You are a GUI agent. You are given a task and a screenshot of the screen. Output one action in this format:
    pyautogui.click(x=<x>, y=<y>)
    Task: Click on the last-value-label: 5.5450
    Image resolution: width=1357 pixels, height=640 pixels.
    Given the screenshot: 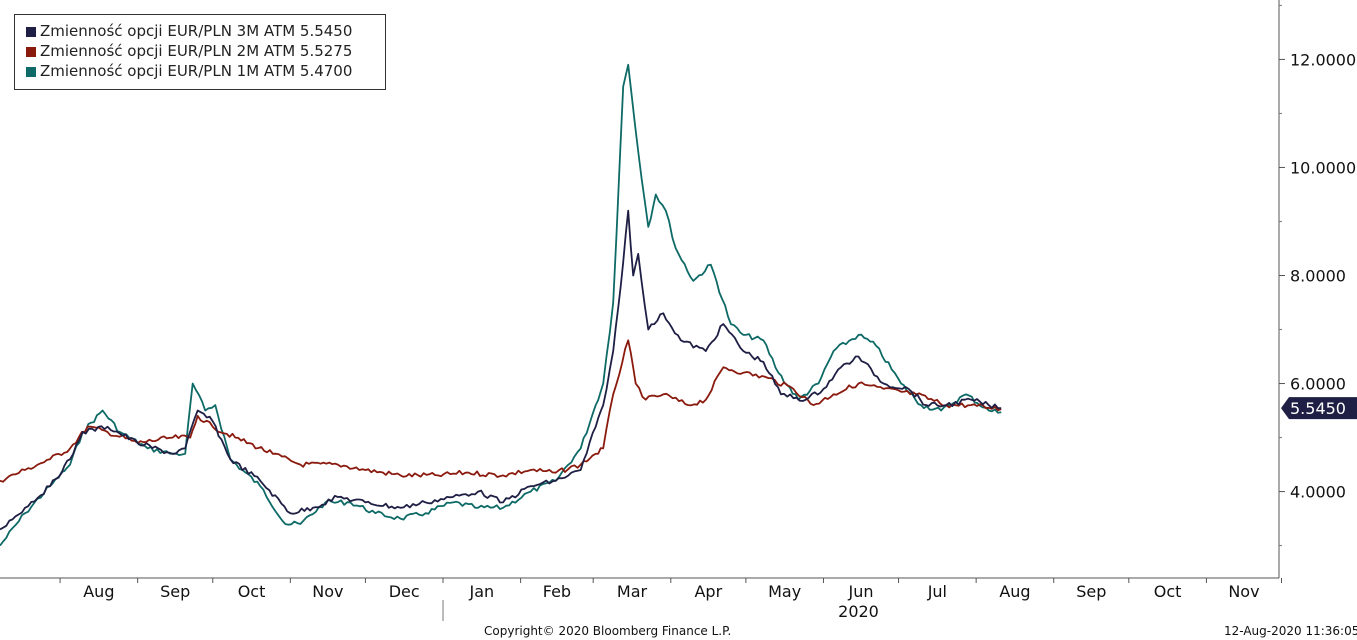 What is the action you would take?
    pyautogui.click(x=1318, y=408)
    